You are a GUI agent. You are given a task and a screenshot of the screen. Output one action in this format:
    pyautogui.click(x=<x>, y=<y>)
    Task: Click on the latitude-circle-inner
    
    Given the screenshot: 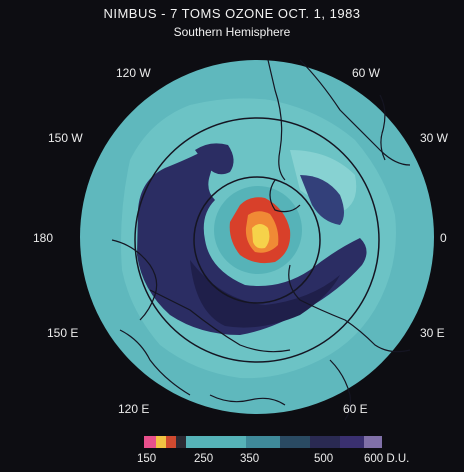 What is the action you would take?
    pyautogui.click(x=257, y=240)
    